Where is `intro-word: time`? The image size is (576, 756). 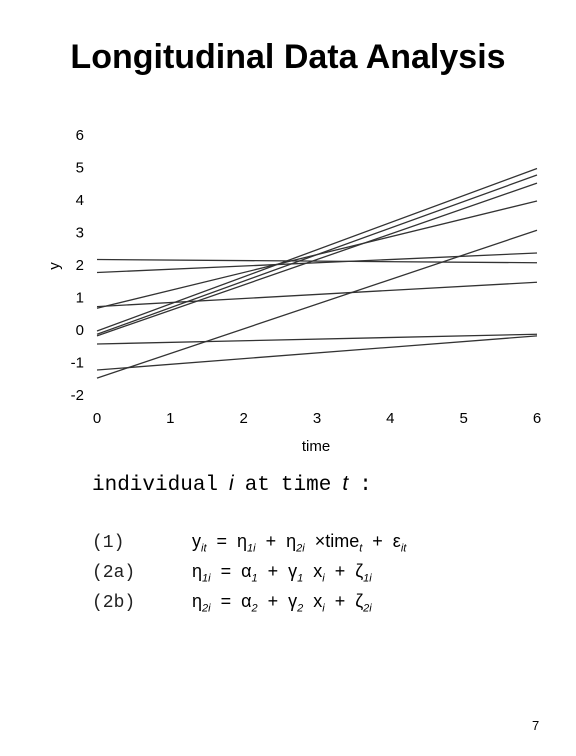 intro-word: time is located at coordinates (306, 485).